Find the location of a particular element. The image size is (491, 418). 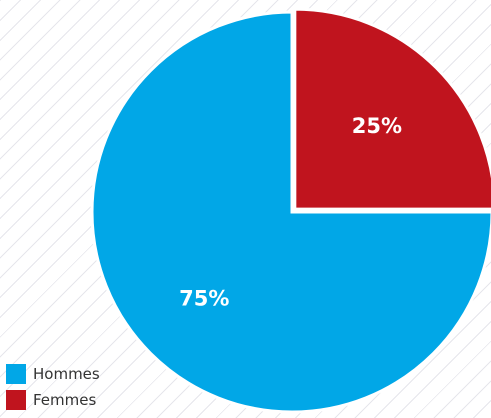

legend-item-femmes: Femmes is located at coordinates (53, 400).